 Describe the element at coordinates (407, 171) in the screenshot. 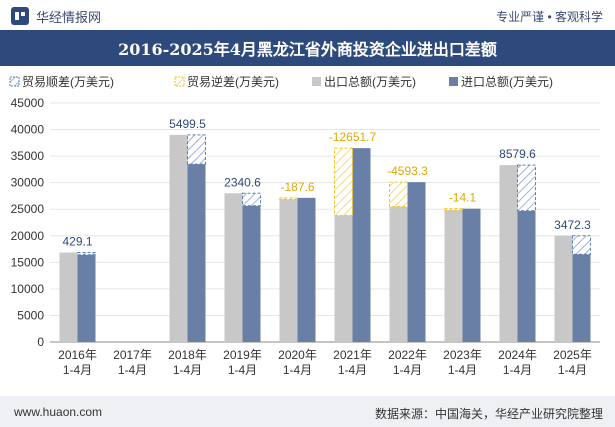

I see `balance-label: -4593.3` at that location.